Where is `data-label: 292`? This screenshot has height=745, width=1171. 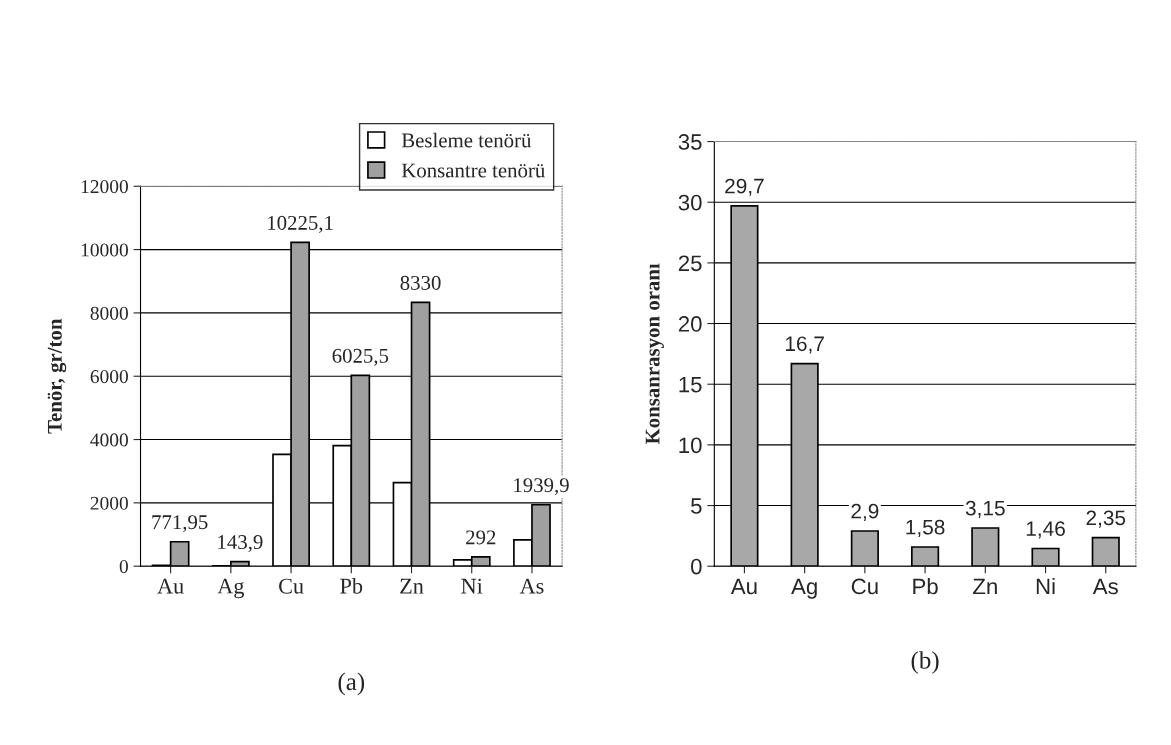
data-label: 292 is located at coordinates (481, 537).